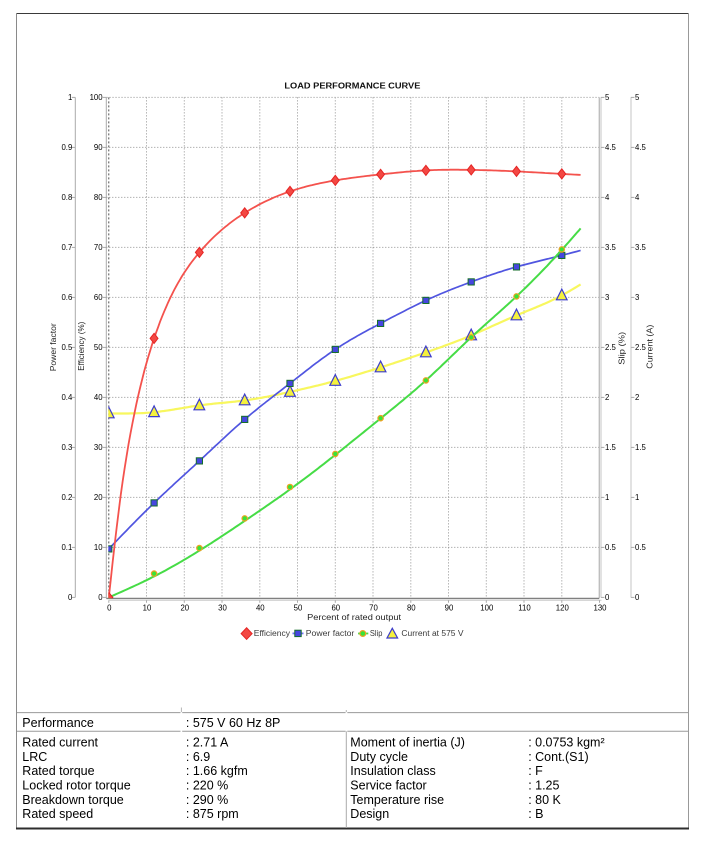 This screenshot has height=847, width=707. Describe the element at coordinates (233, 723) in the screenshot. I see `svg-text:: 575 V 60 Hz 8P: : 575 V 60 Hz 8P` at that location.